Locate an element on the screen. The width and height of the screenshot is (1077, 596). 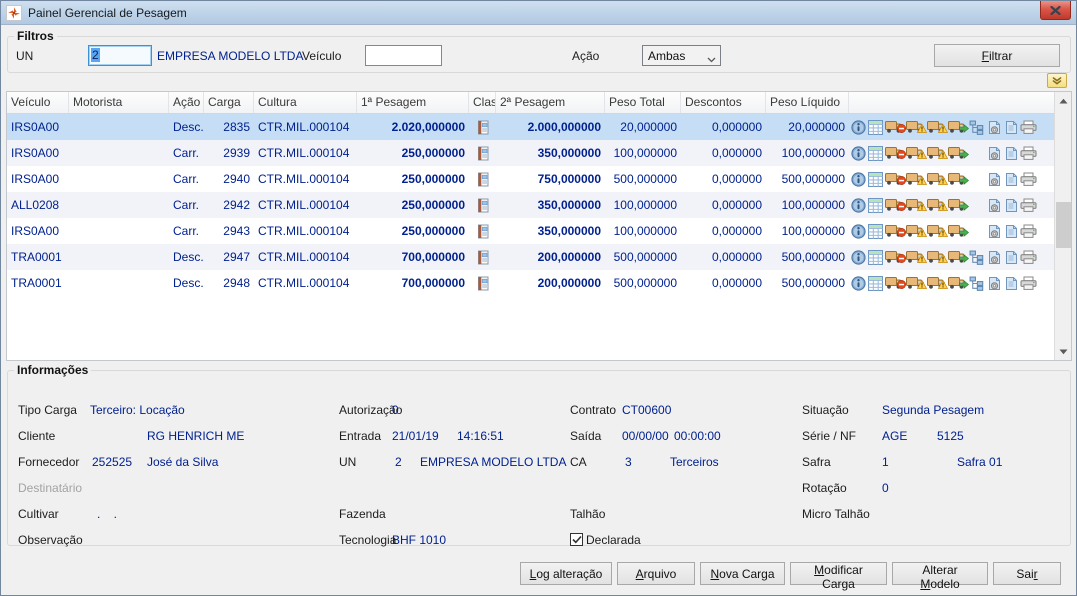
col-header-peso-liquido: Peso Líquido is located at coordinates (807, 102).